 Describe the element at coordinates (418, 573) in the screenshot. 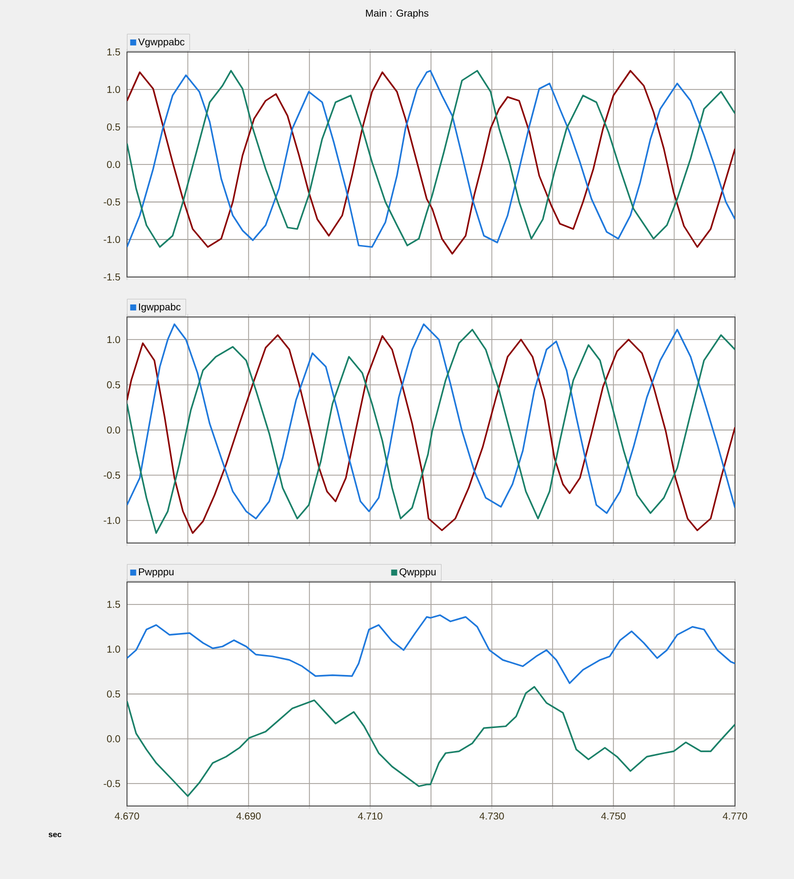

I see `legend-label: Qwpppu` at that location.